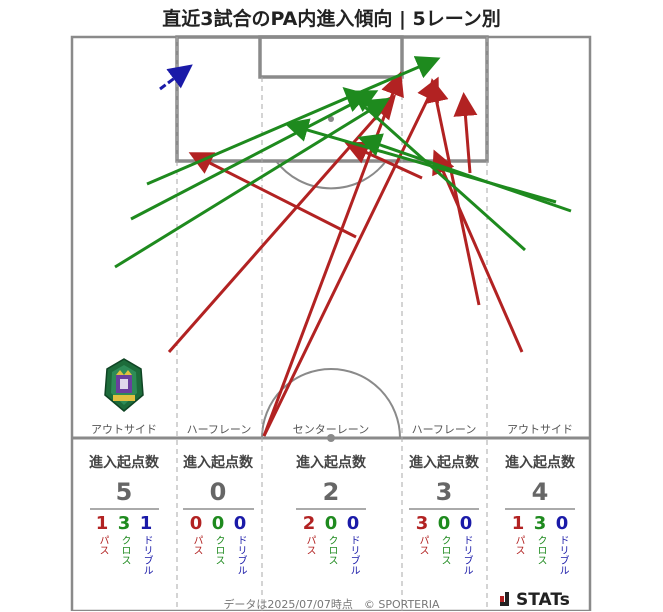 The image size is (663, 612). I want to click on lane-stats: 進入起点数 5 1 パス 3 クロス 1 ドリブル, so click(124, 513).